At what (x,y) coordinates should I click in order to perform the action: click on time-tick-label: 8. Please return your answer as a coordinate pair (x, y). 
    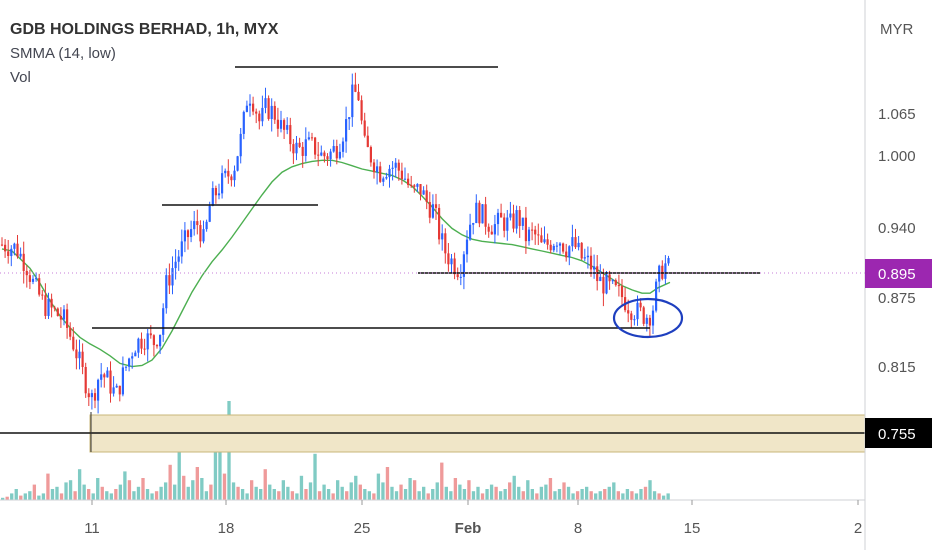
    Looking at the image, I should click on (578, 528).